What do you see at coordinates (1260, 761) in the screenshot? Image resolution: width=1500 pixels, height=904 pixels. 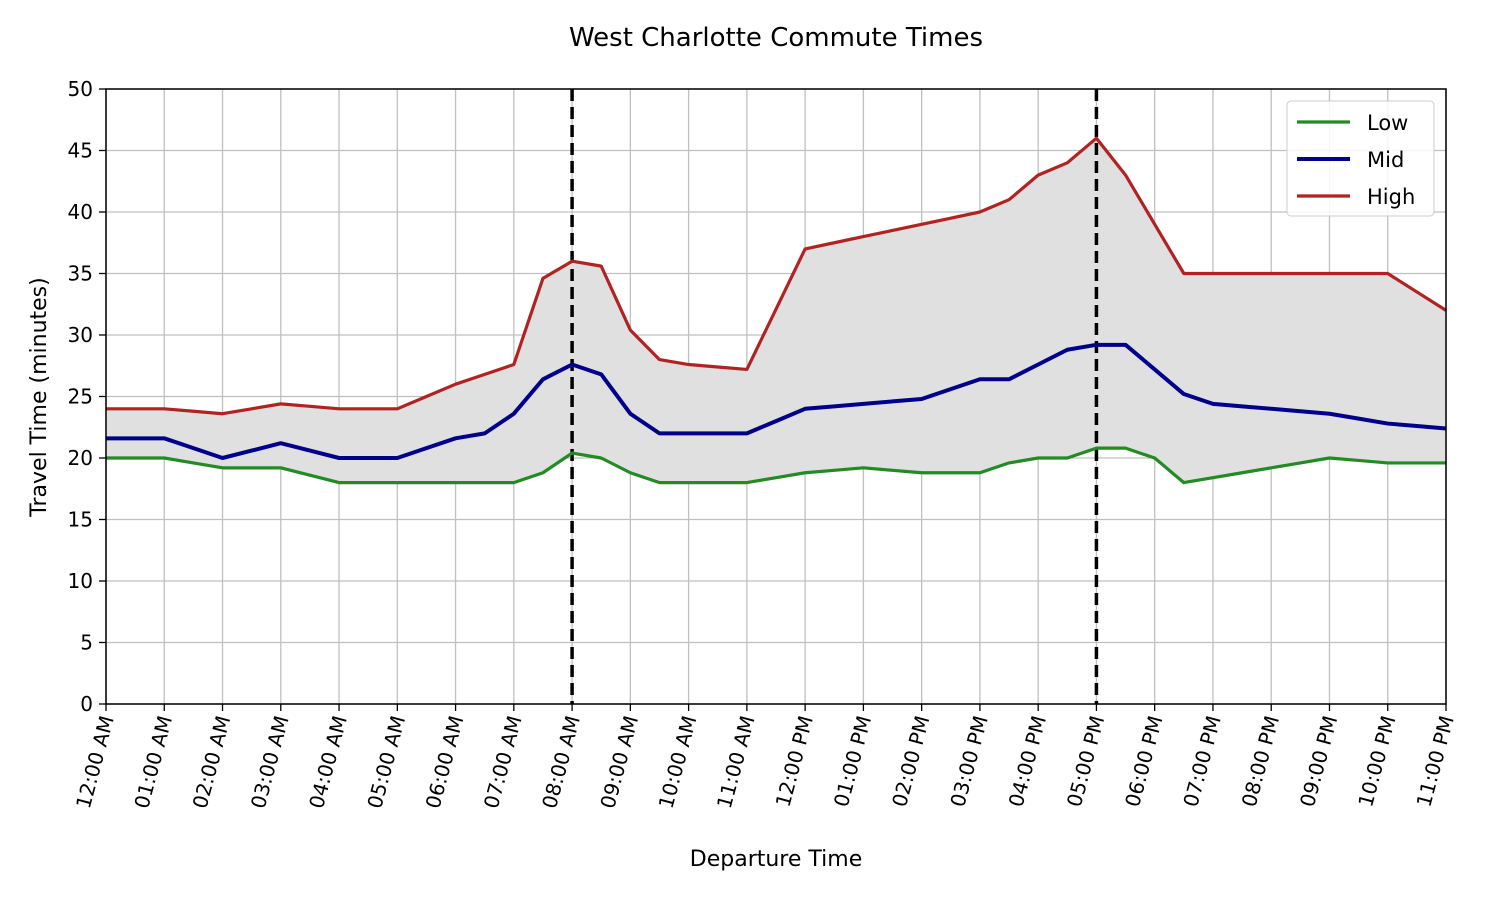 I see `x-tick-label: 08:00 PM` at bounding box center [1260, 761].